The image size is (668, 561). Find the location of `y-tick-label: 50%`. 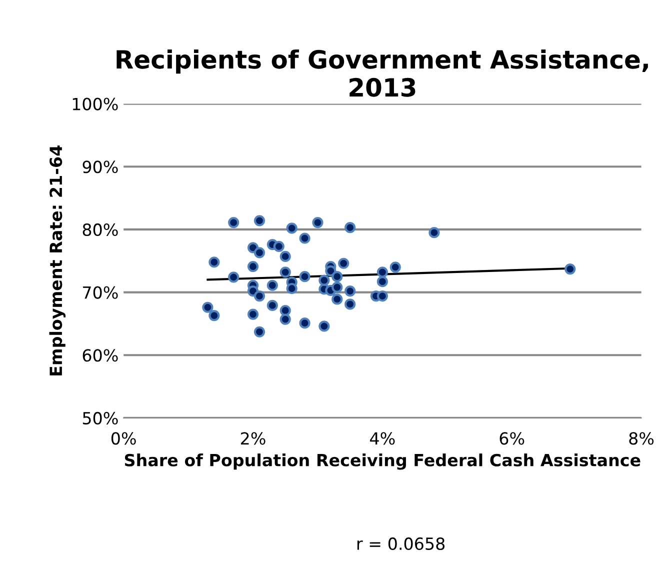

y-tick-label: 50% is located at coordinates (100, 418).